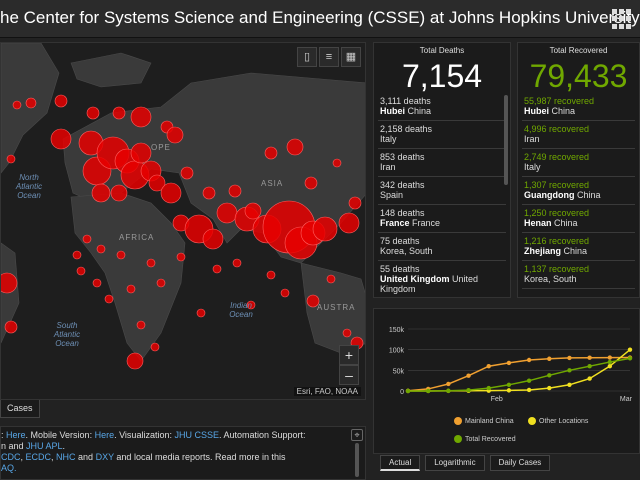  I want to click on deaths-location: Italy, so click(388, 139).